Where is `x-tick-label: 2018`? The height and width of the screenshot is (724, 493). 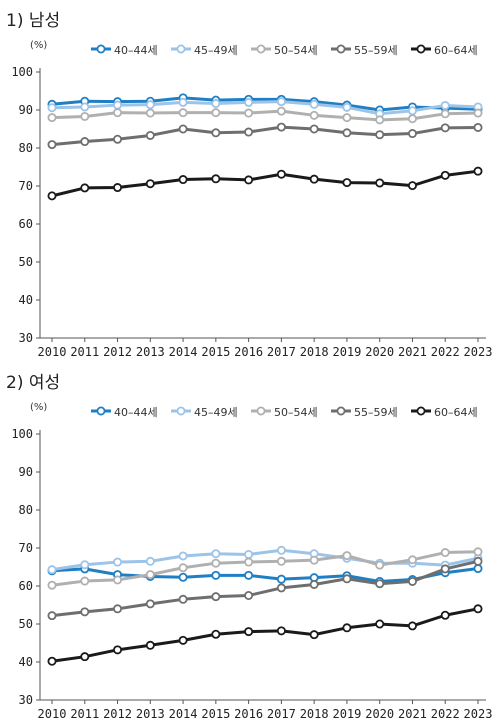
x-tick-label: 2018 is located at coordinates (314, 352).